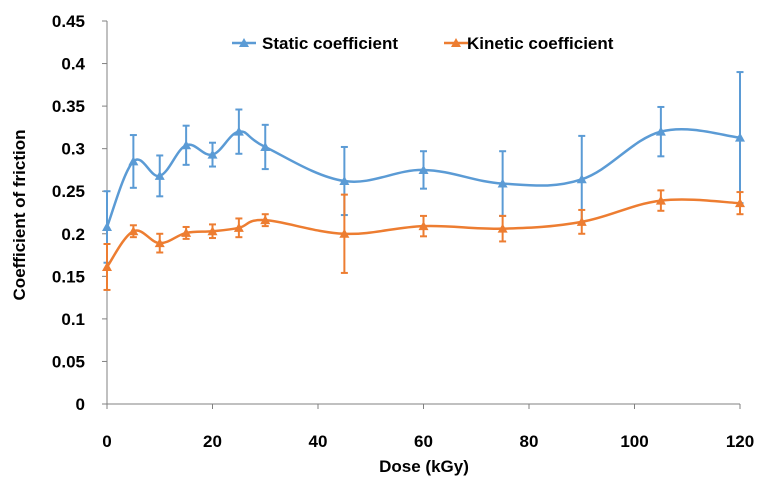 This screenshot has height=479, width=762. I want to click on y-tick-label: 0.05, so click(68, 361).